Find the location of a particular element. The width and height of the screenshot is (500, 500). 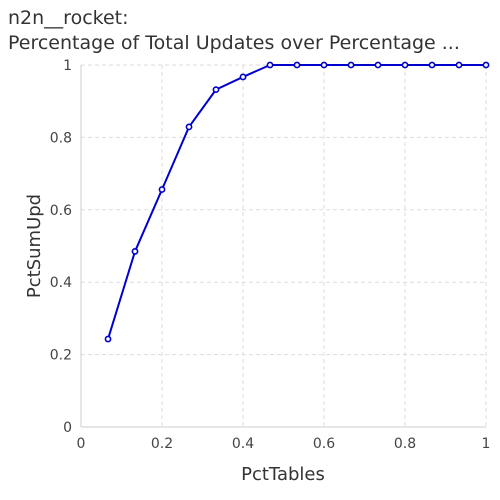

x-axis-label: PctTables is located at coordinates (283, 474).